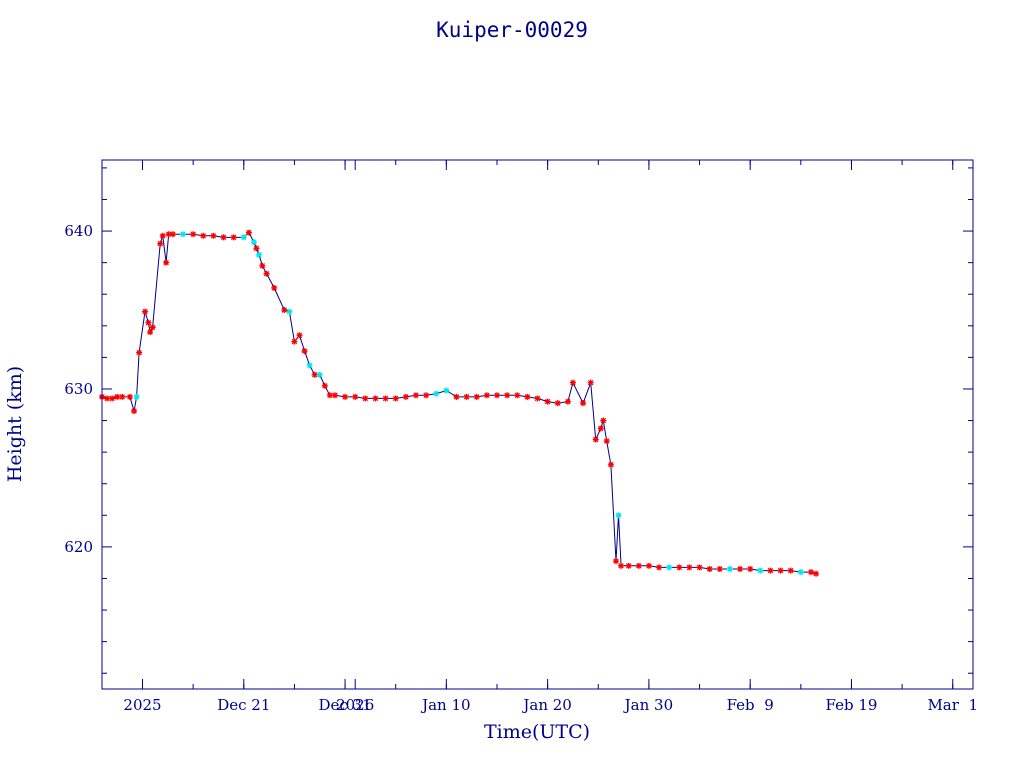  Describe the element at coordinates (78, 547) in the screenshot. I see `y-tick-label: 620` at that location.